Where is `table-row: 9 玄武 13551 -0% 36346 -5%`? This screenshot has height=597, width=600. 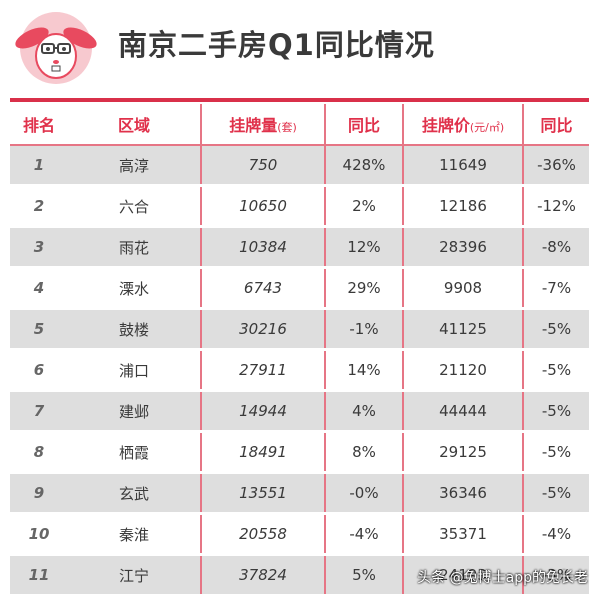 table-row: 9 玄武 13551 -0% 36346 -5% is located at coordinates (299, 493).